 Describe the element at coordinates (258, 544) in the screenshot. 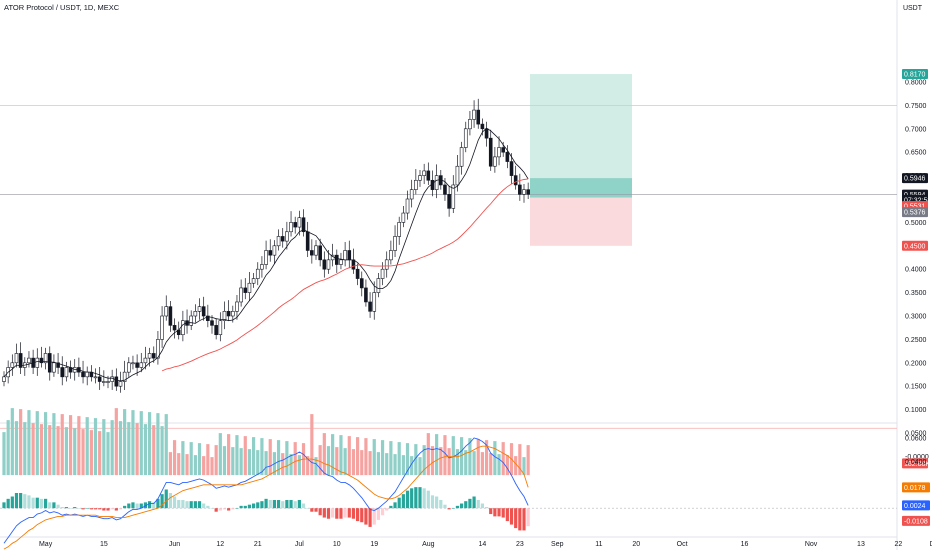

I see `time-tick-label: 21` at that location.